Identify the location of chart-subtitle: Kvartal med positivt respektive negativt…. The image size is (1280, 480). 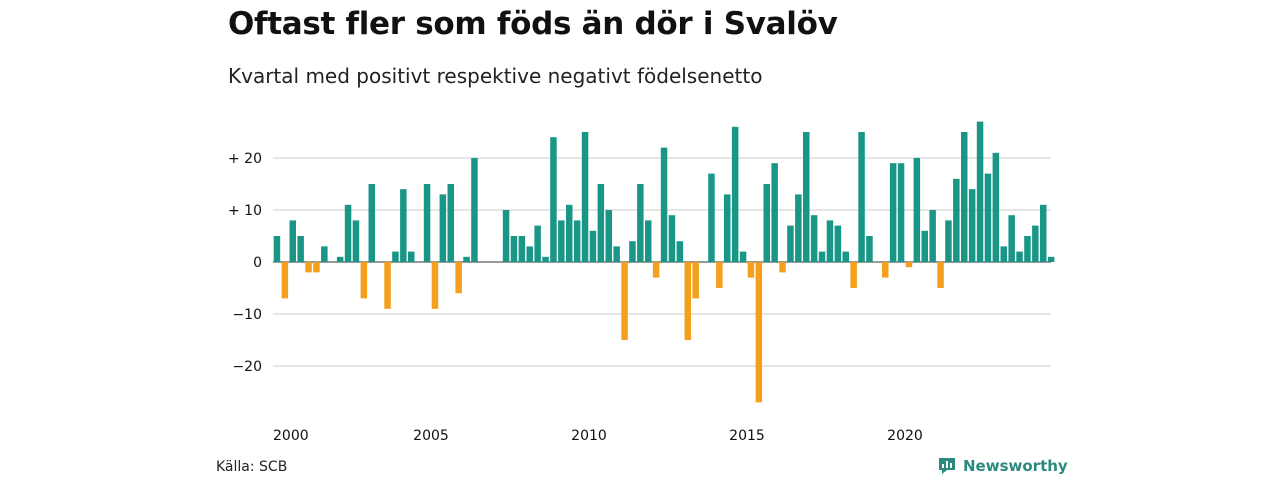
(495, 76).